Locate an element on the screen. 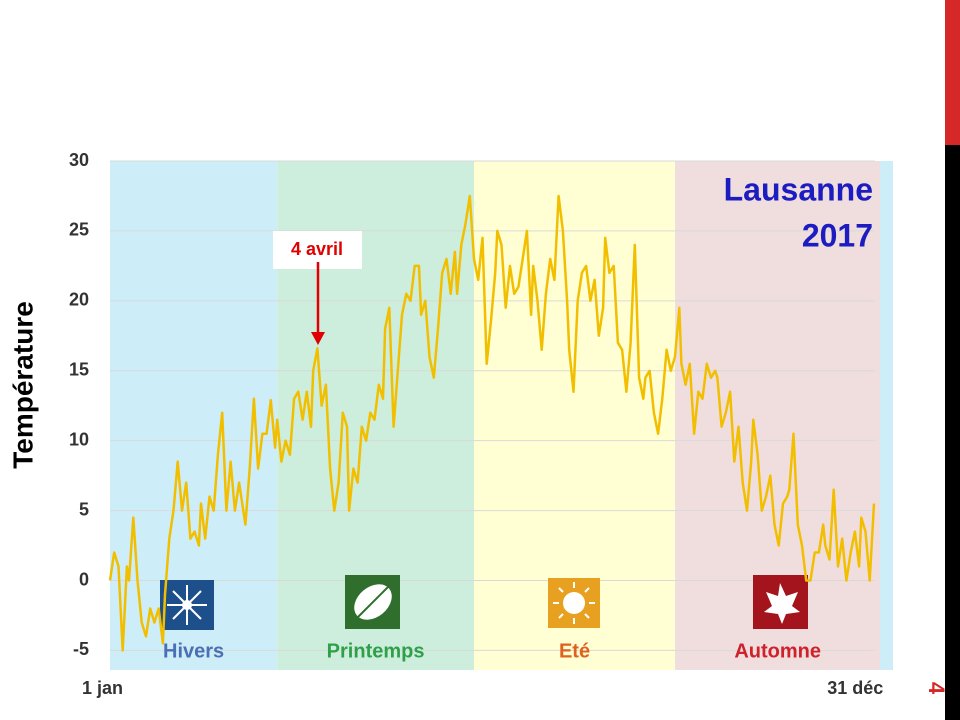  title-line: 2017 is located at coordinates (837, 235).